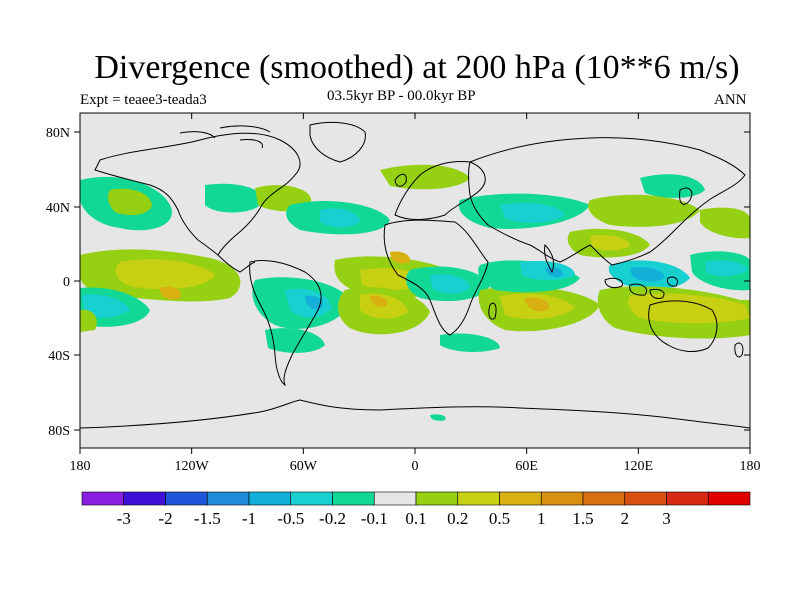  Describe the element at coordinates (236, 263) in the screenshot. I see `coastline-central-america` at that location.